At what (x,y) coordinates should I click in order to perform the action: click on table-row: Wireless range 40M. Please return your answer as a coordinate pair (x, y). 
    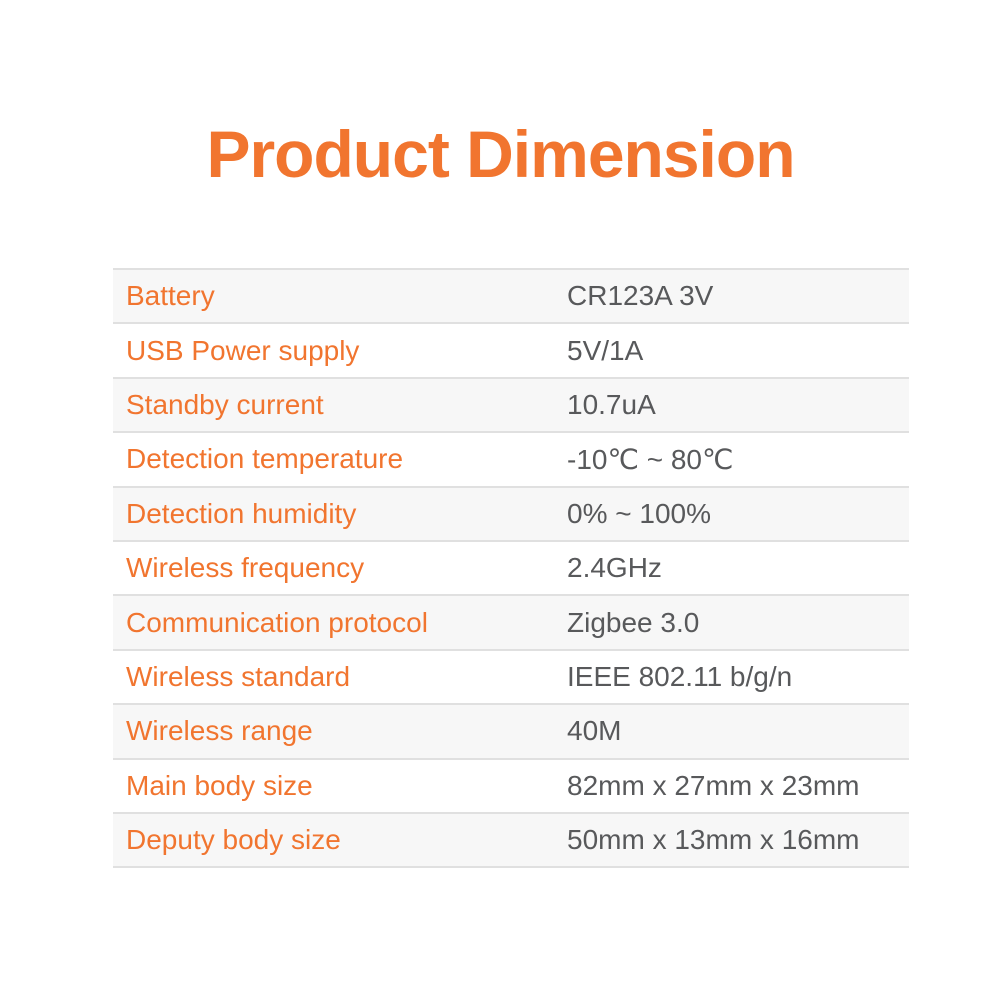
    Looking at the image, I should click on (511, 730).